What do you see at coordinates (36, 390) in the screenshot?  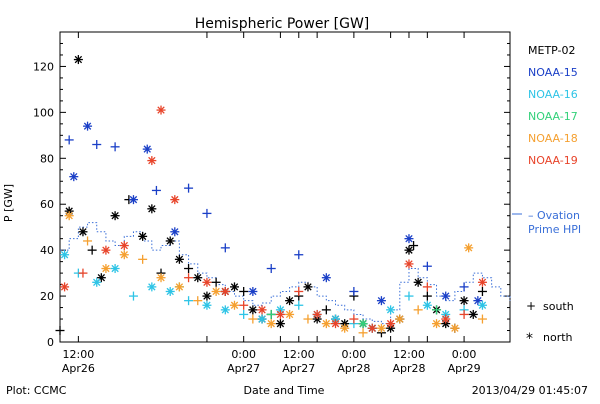 I see `footer-left-label: Plot: CCMC` at bounding box center [36, 390].